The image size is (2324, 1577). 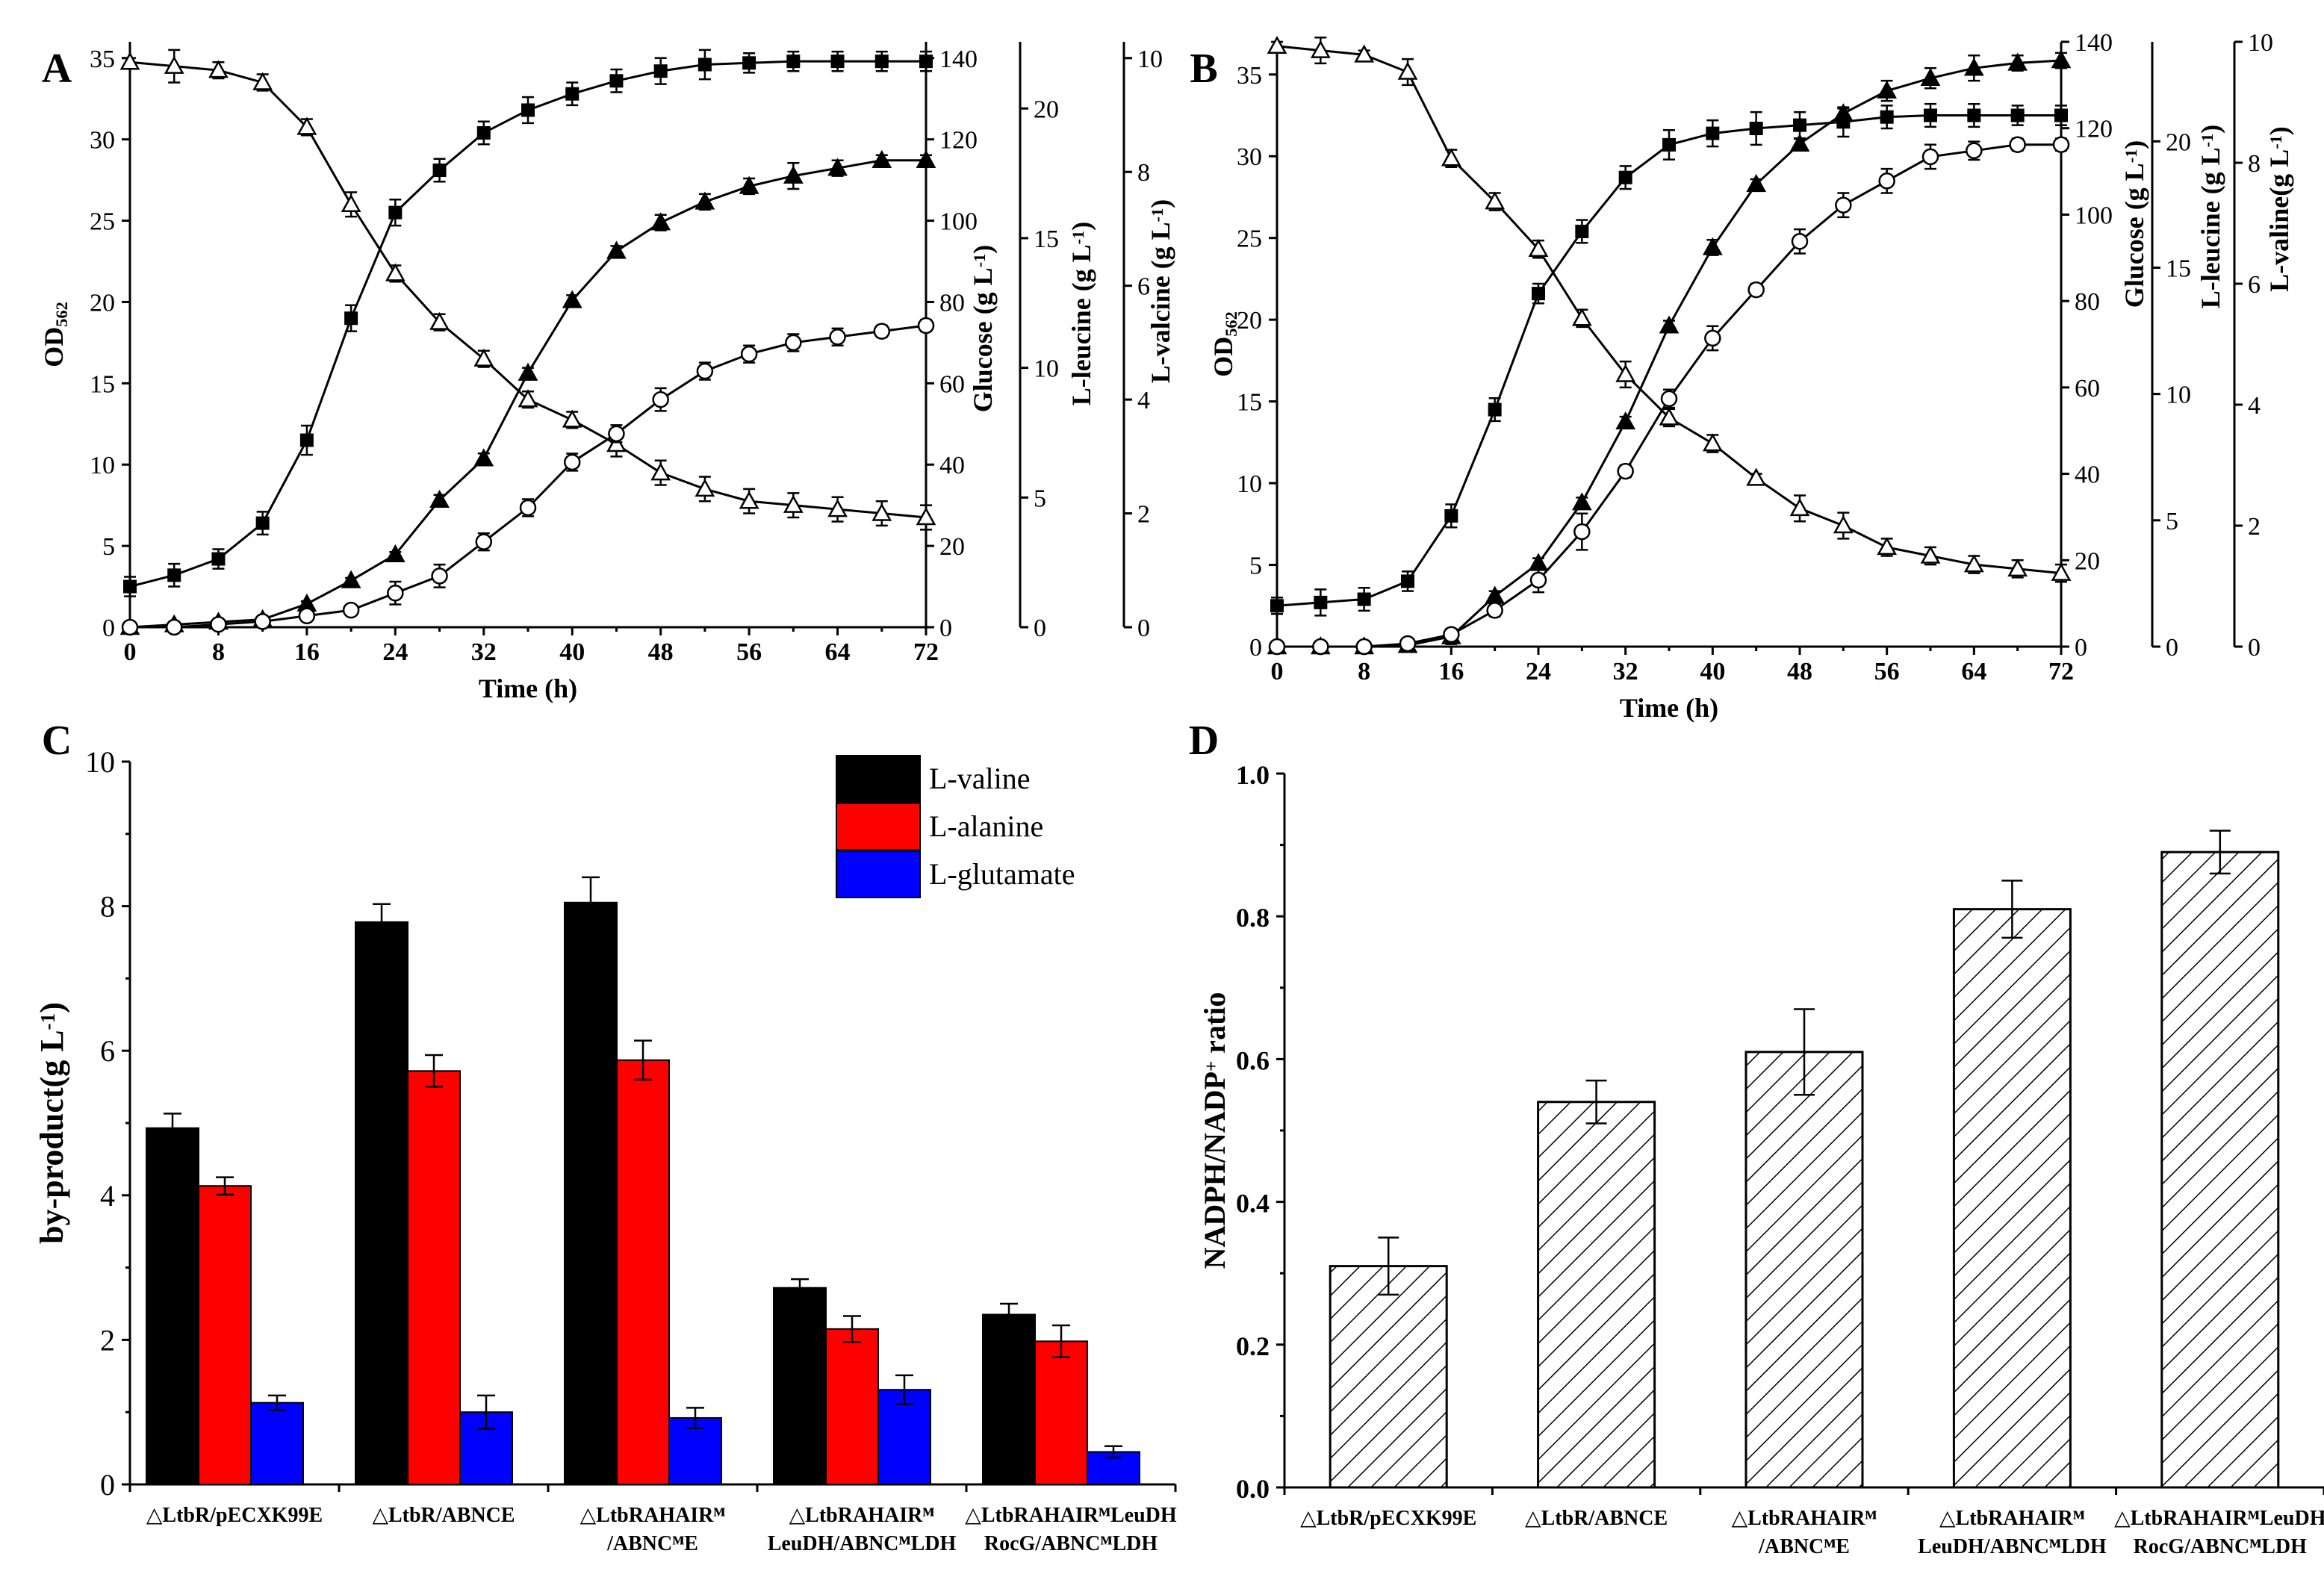 What do you see at coordinates (218, 652) in the screenshot?
I see `x-tick-label: 8` at bounding box center [218, 652].